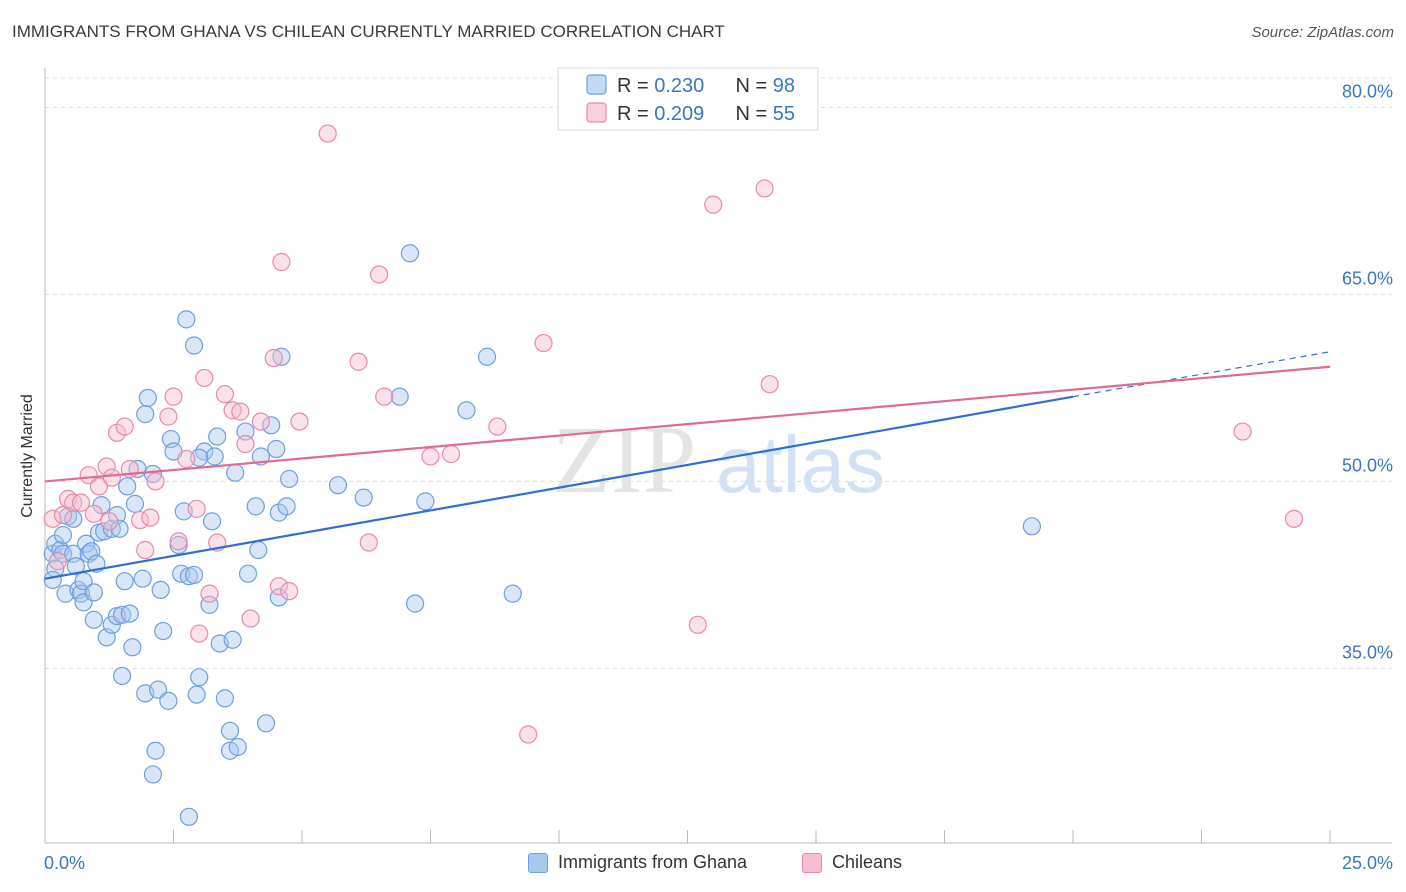 Image resolution: width=1406 pixels, height=892 pixels. I want to click on chileans-trend-line, so click(687, 424).